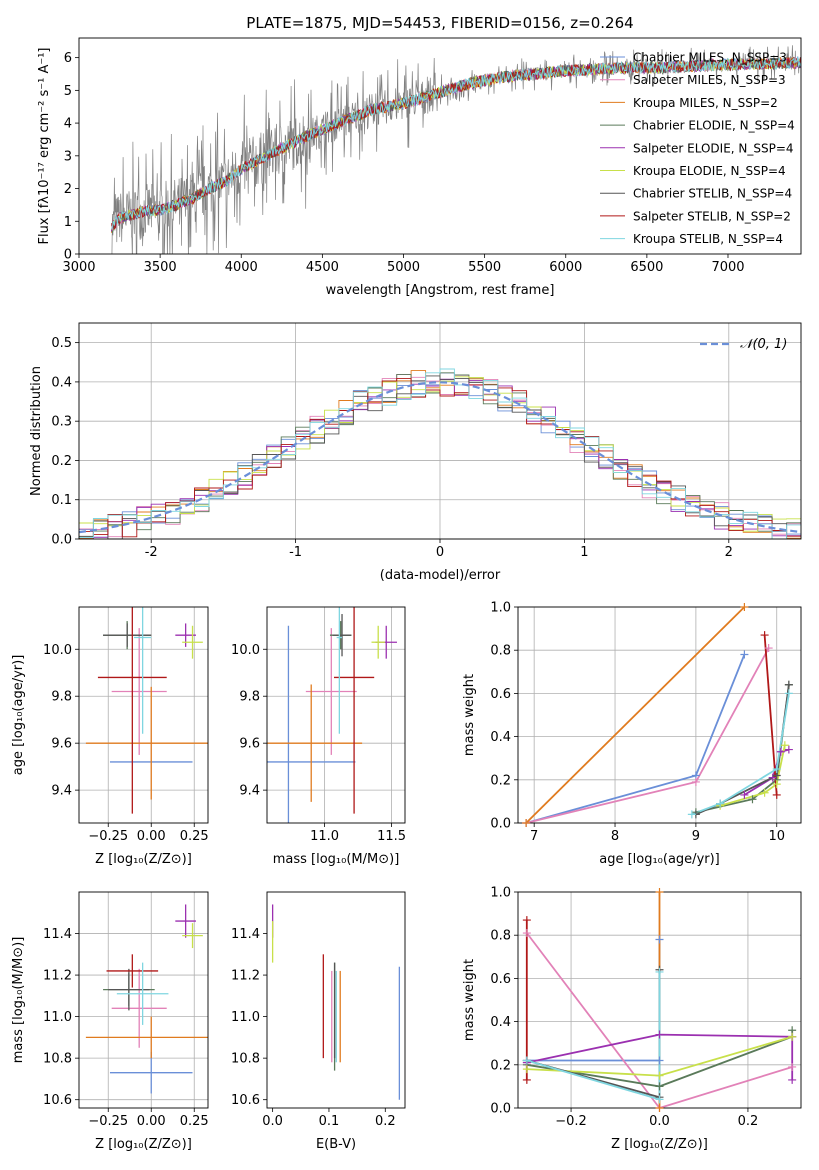 This screenshot has width=819, height=1170. I want to click on y-tick-label: 11.0, so click(245, 1017).